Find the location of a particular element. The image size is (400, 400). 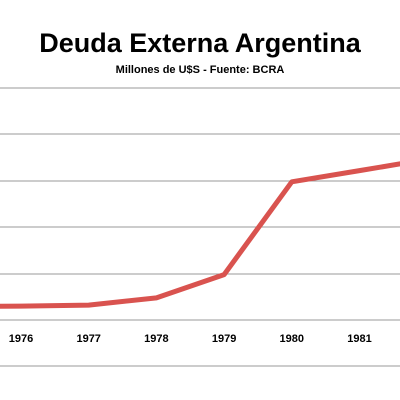

x-tick-label: 1978 is located at coordinates (156, 339).